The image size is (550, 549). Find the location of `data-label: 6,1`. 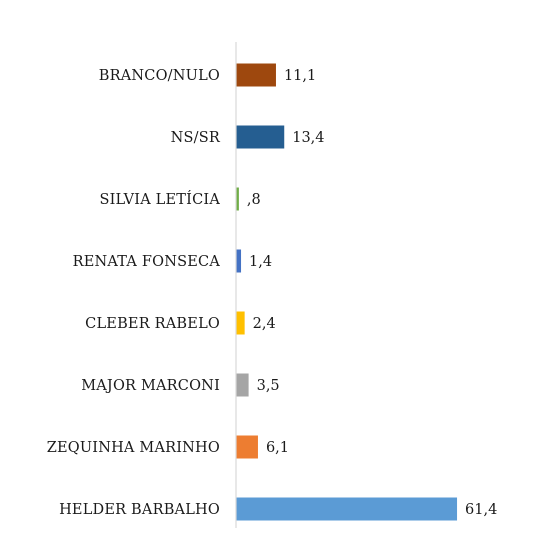

data-label: 6,1 is located at coordinates (277, 448).